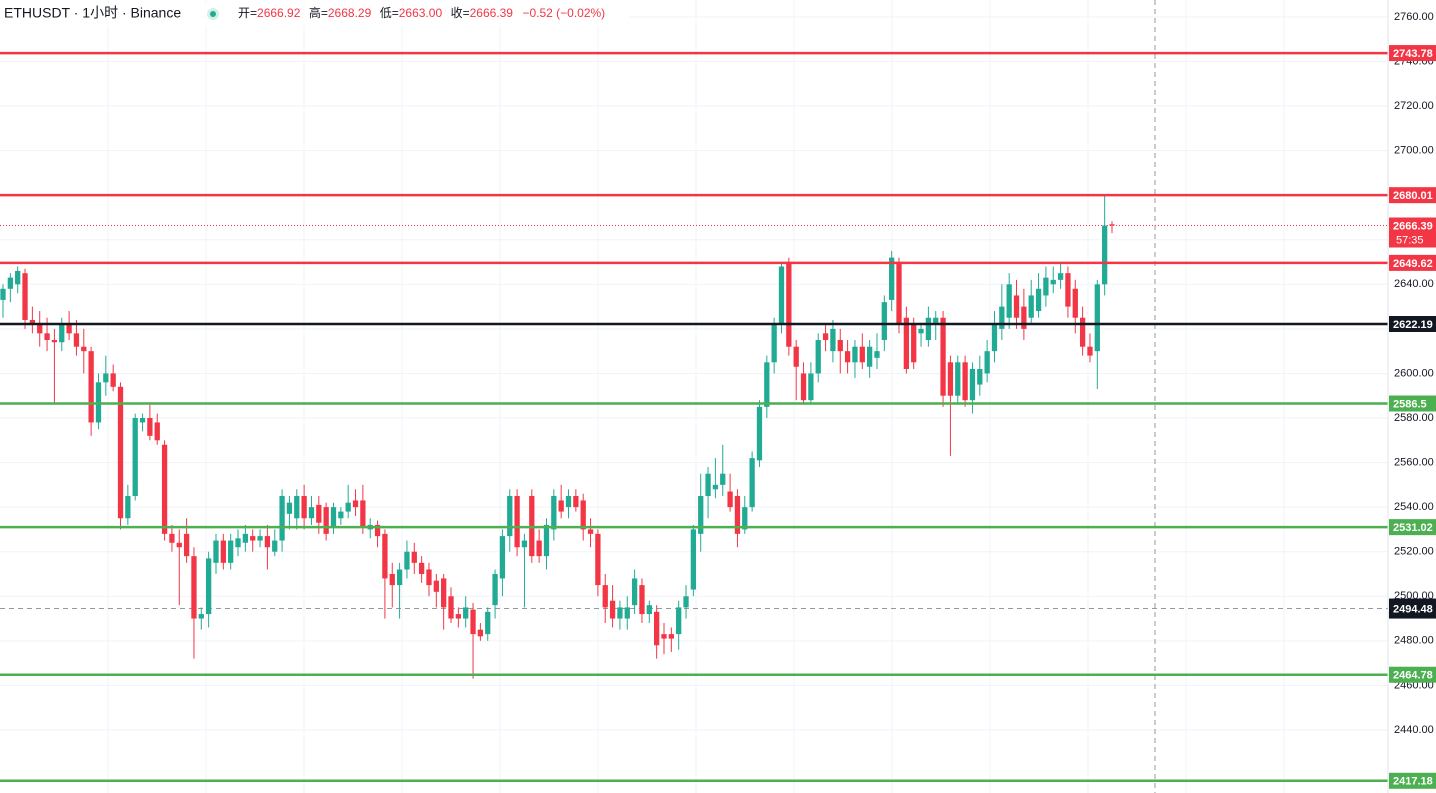 The image size is (1436, 793). I want to click on symbol: ETHUSDT · 1小时 · Binance, so click(92, 13).